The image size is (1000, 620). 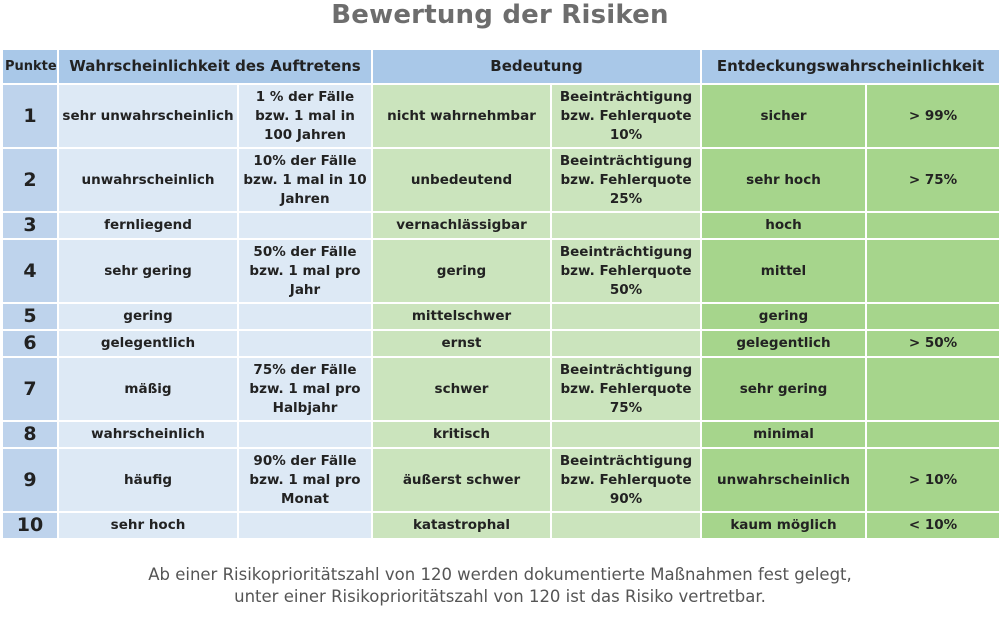 What do you see at coordinates (305, 271) in the screenshot?
I see `wahrscheinlichkeit-detail-cell: 50% der Fälle bzw. 1 mal pro Jahr` at bounding box center [305, 271].